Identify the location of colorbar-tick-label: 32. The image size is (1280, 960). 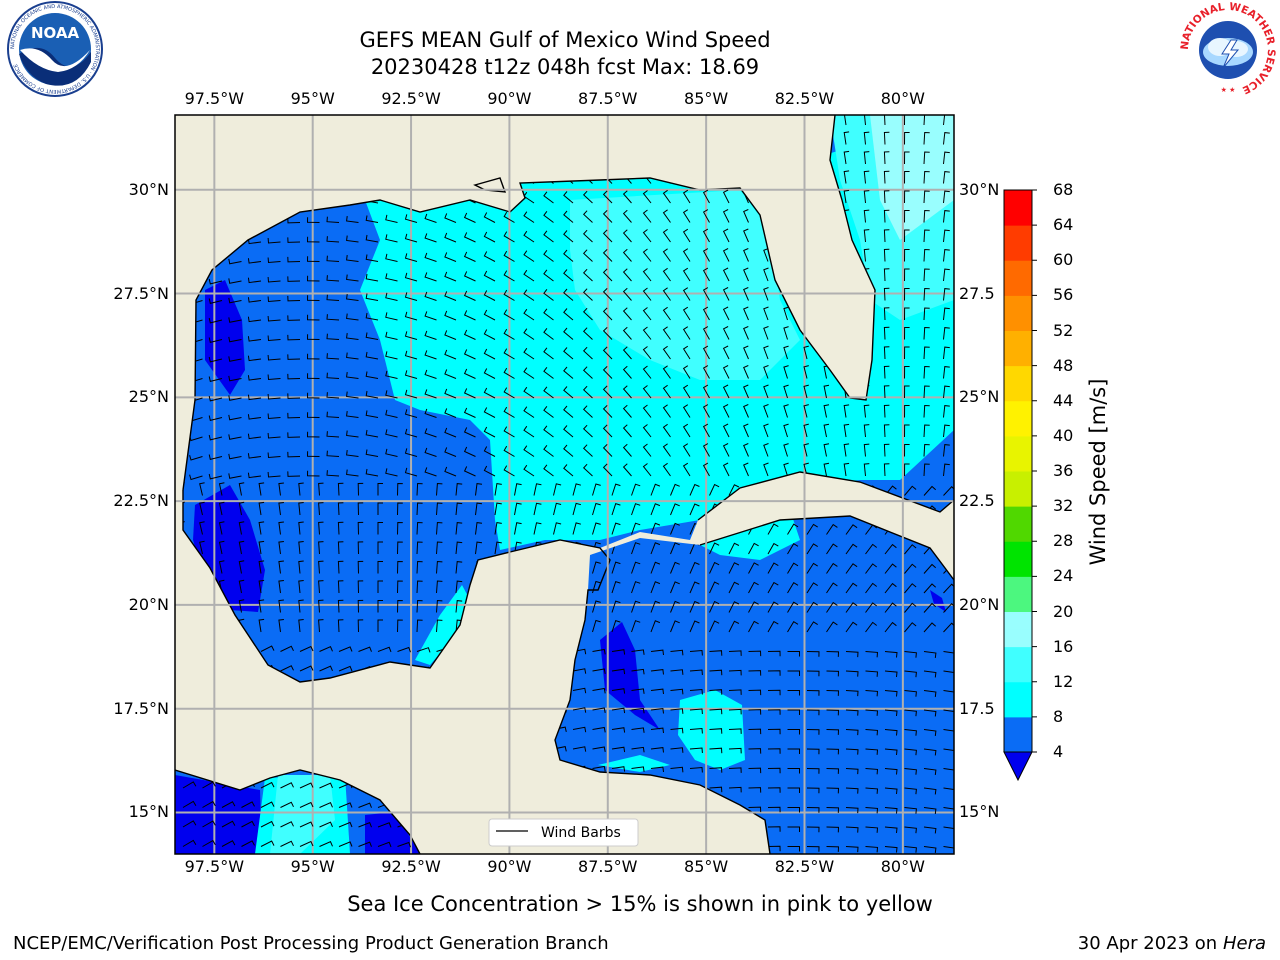
(1063, 506).